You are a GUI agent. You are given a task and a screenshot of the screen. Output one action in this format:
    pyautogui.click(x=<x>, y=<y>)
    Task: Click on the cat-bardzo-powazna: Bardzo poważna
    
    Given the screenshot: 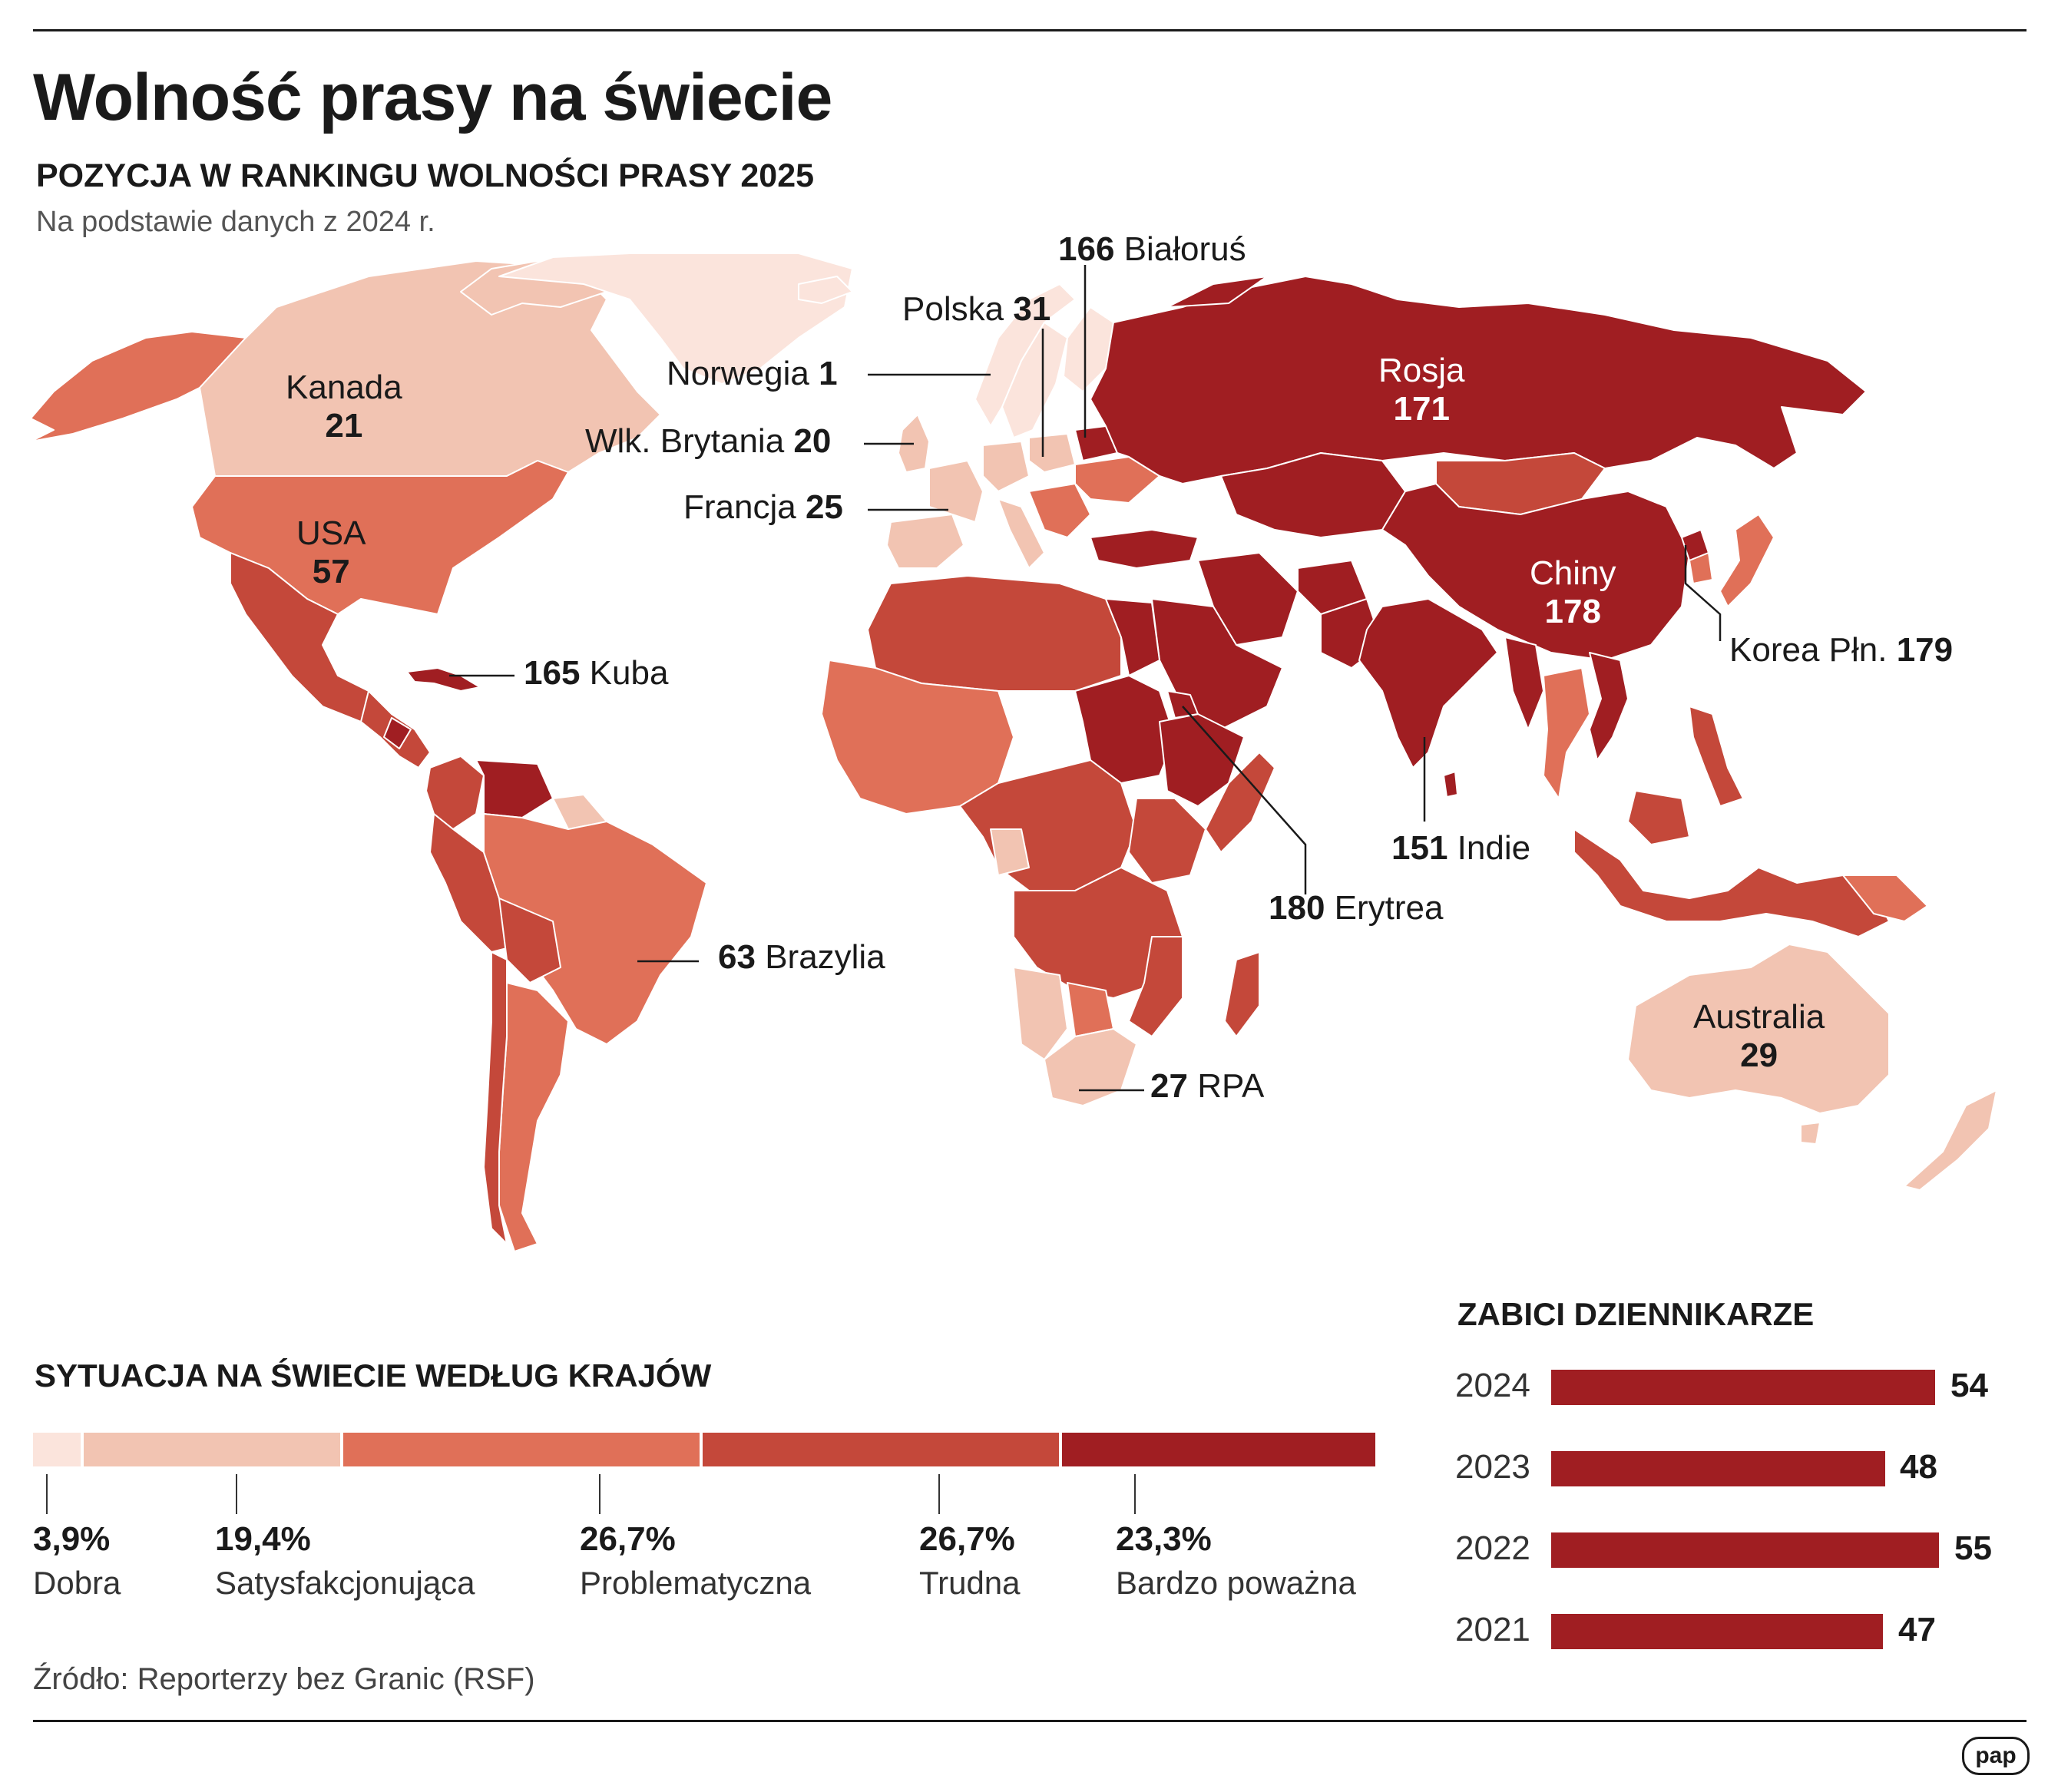 What is the action you would take?
    pyautogui.click(x=1236, y=1583)
    